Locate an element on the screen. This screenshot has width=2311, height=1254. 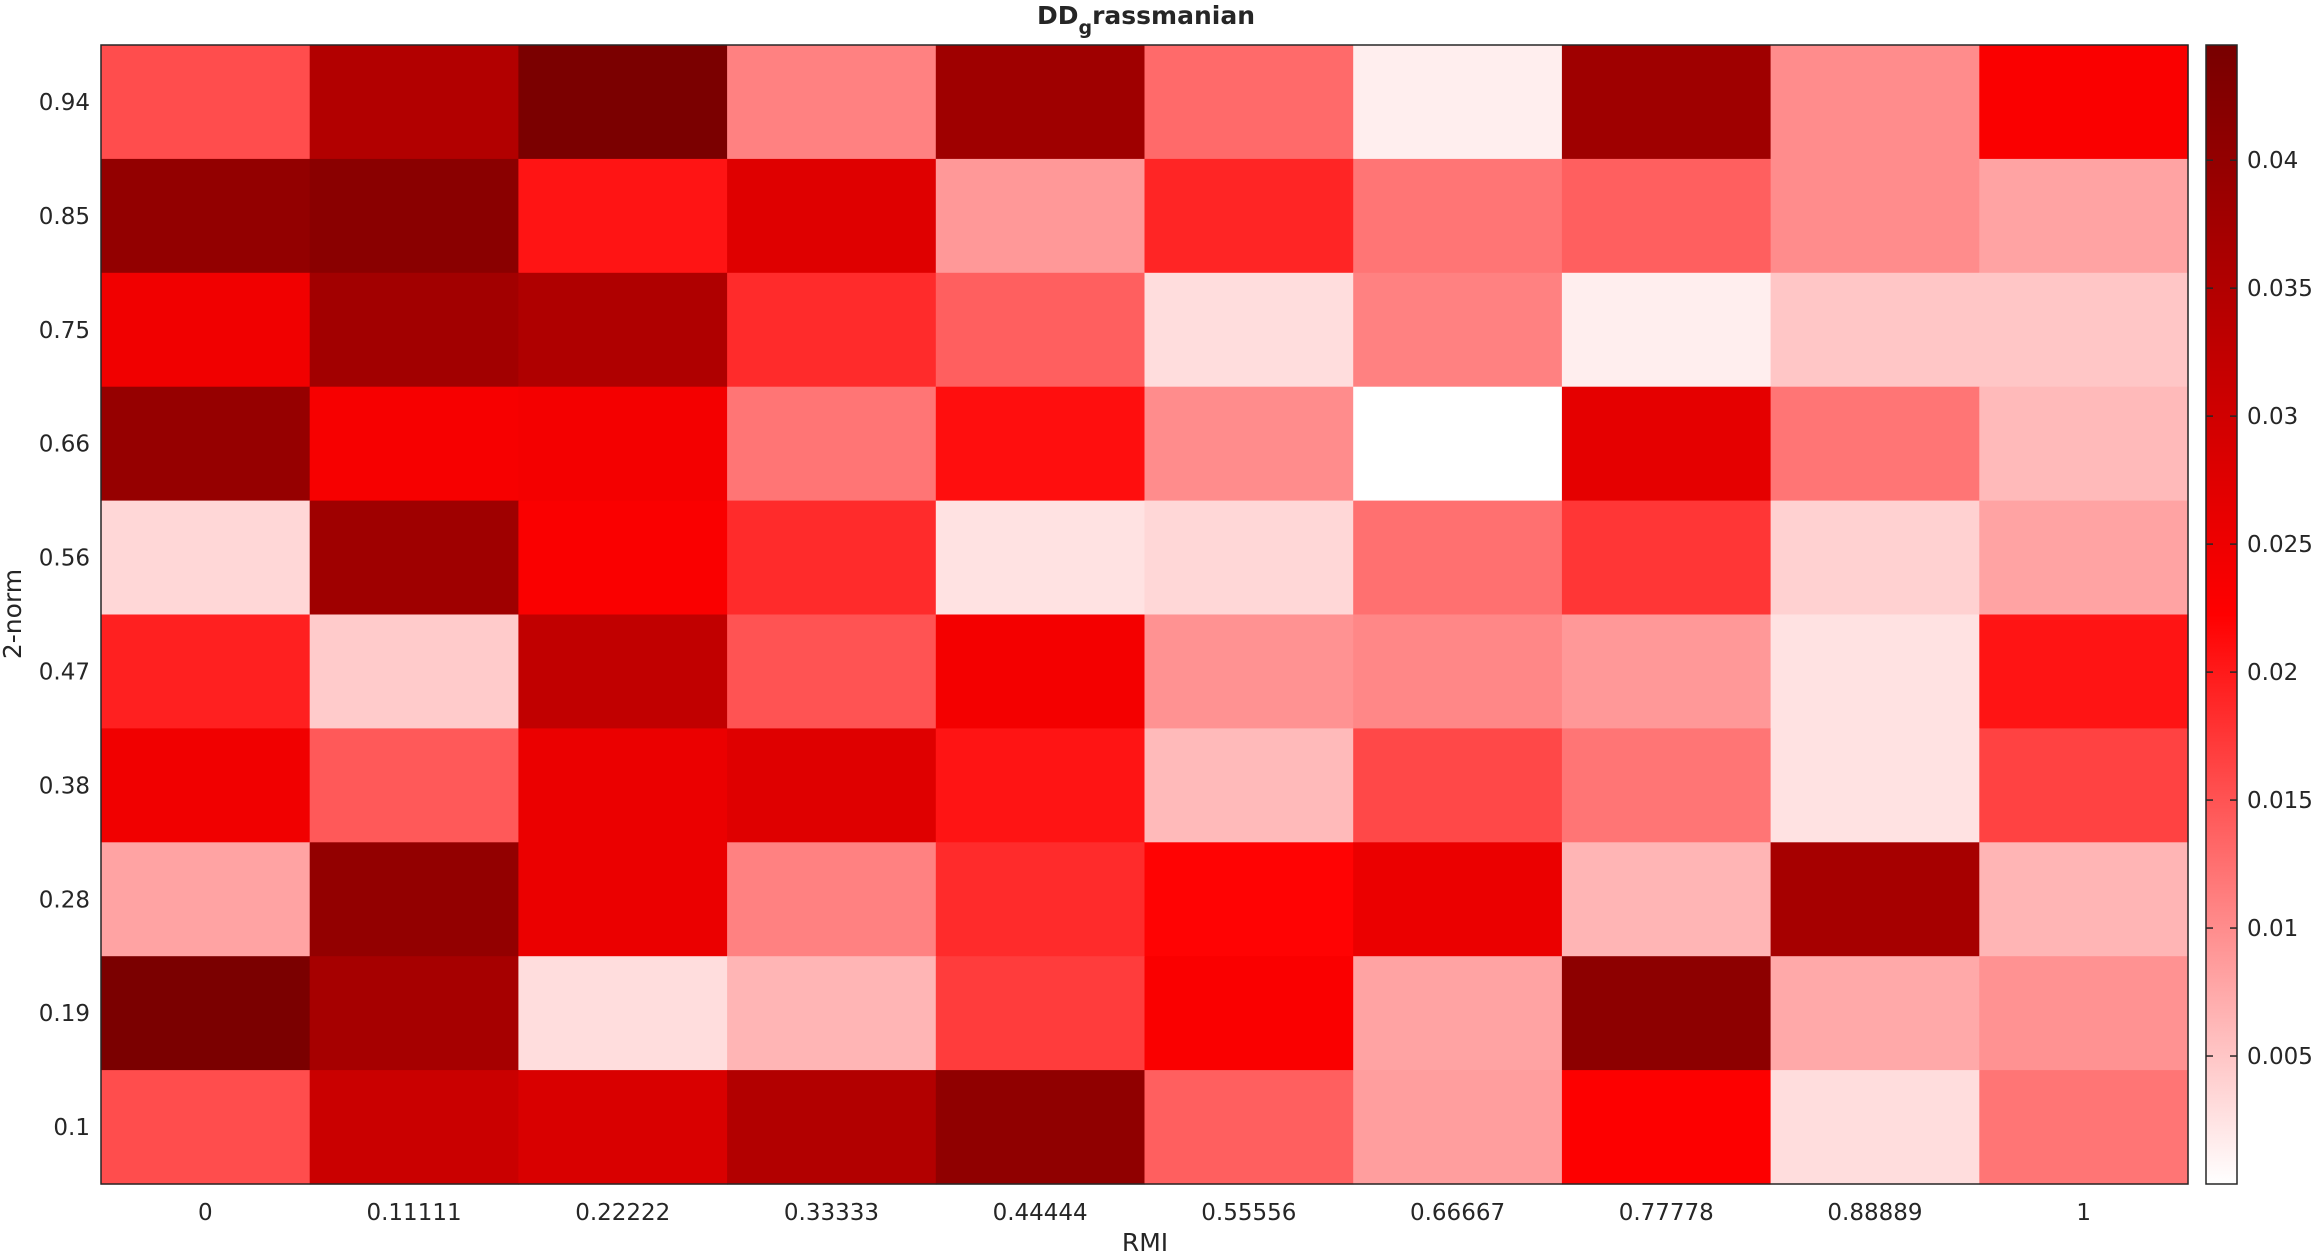
colorbar-ticks: 0.005 0.01 0.015 0.02 0.025 0.03 0.035 0.04 is located at coordinates (2258, 609).